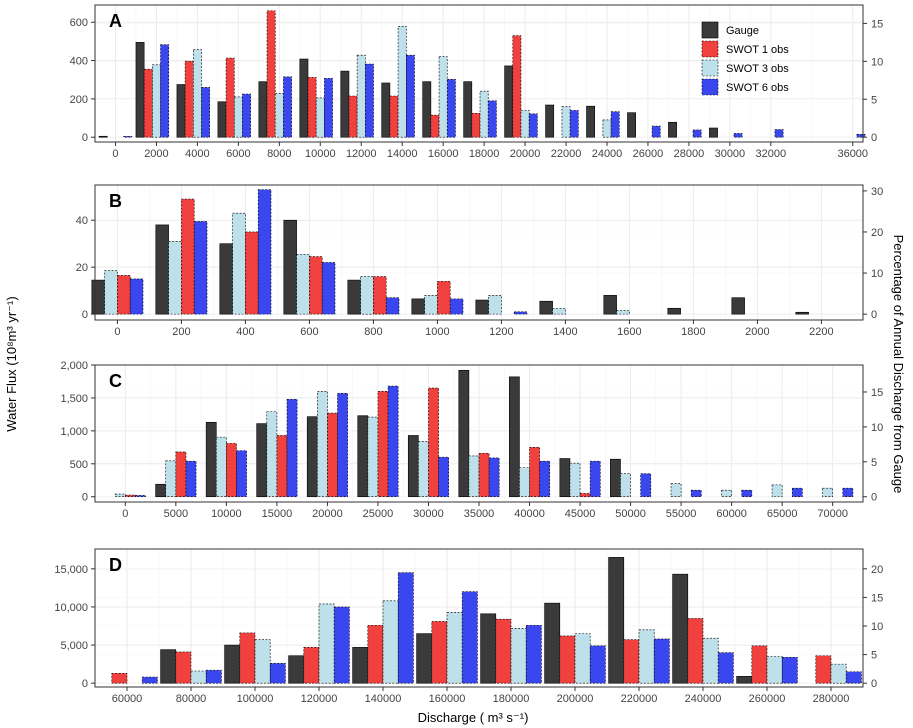 The width and height of the screenshot is (913, 728). What do you see at coordinates (639, 699) in the screenshot?
I see `panel-D-x-tick-label: 220000` at bounding box center [639, 699].